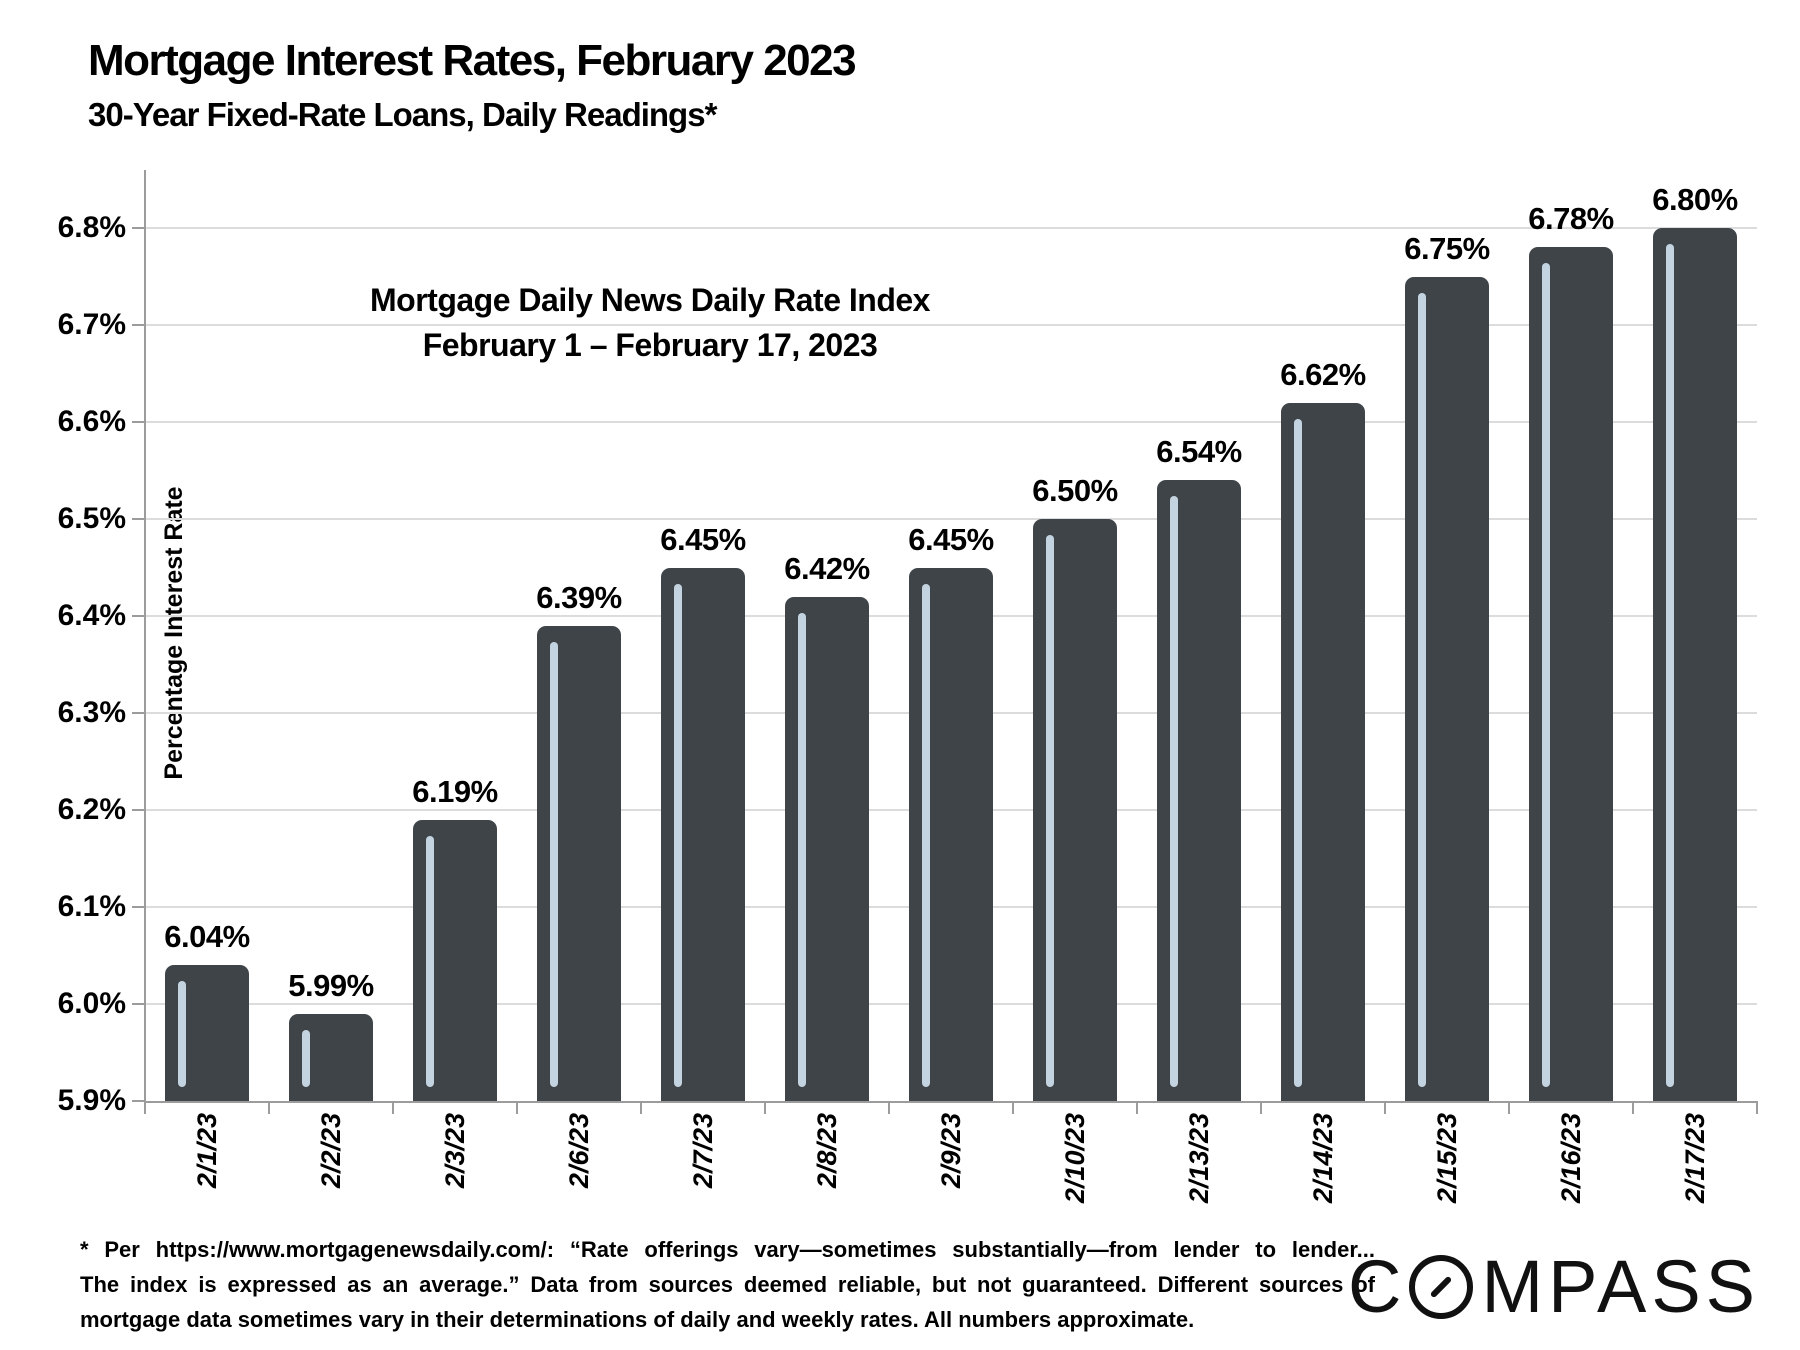 The height and width of the screenshot is (1350, 1800). Describe the element at coordinates (650, 345) in the screenshot. I see `chart-annotation-line2: February 1 – February 17, 2023` at that location.